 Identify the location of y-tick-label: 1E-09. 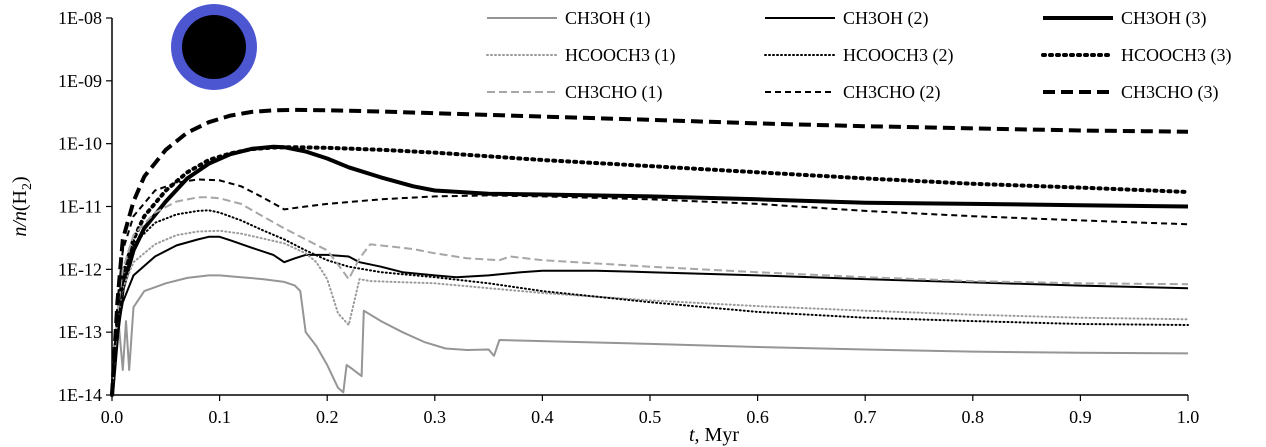
(80, 81).